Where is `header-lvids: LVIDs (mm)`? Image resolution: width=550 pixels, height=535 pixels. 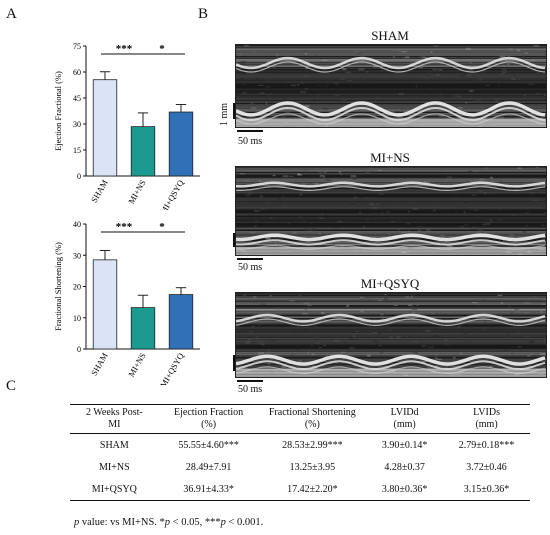 header-lvids: LVIDs (mm) is located at coordinates (486, 418).